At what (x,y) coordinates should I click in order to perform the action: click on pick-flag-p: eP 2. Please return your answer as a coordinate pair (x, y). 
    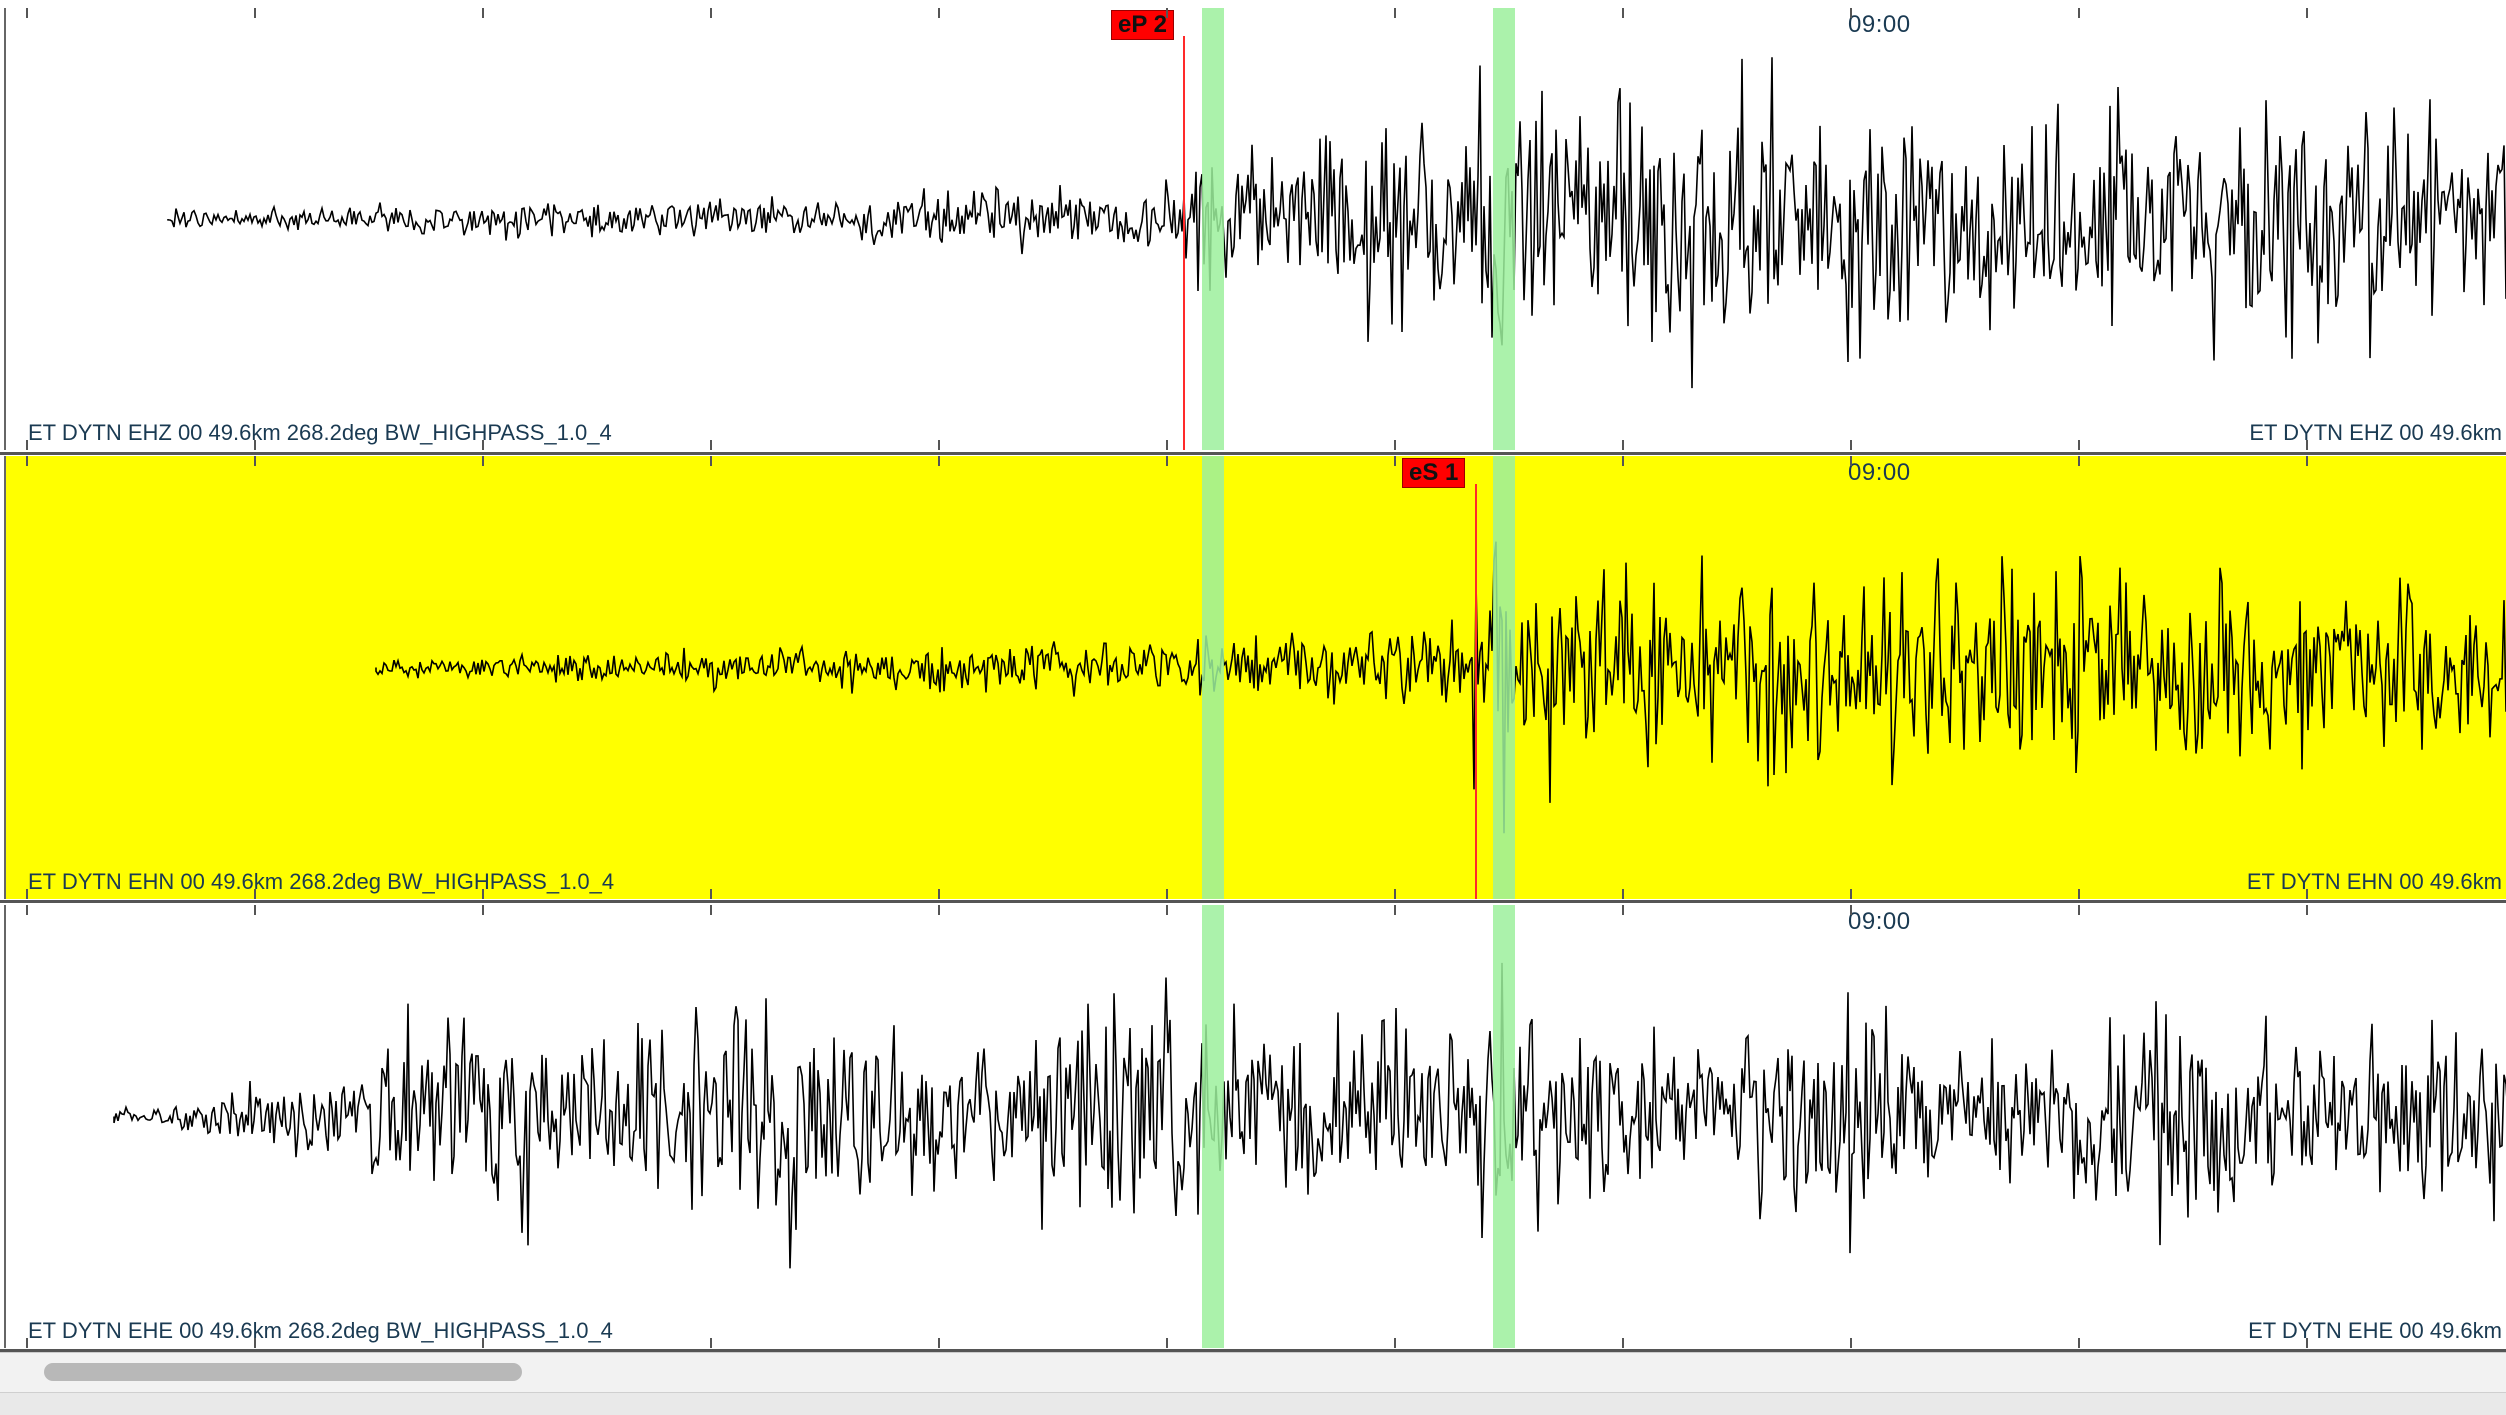
    Looking at the image, I should click on (1142, 25).